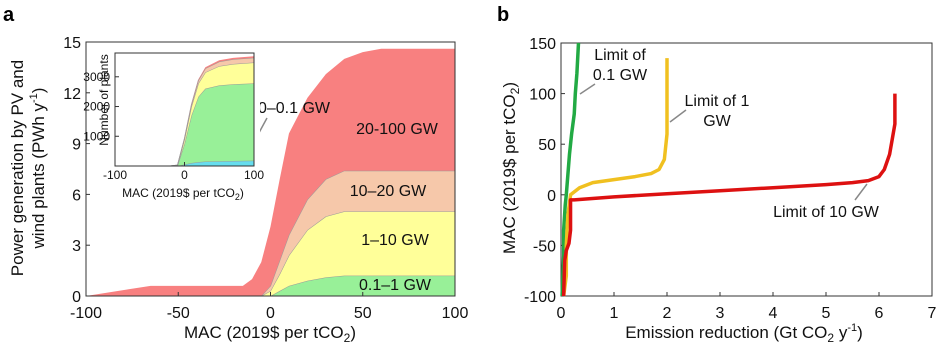  What do you see at coordinates (38, 169) in the screenshot?
I see `panel-a-ylabel-line2: wind plants (PWh y-1)` at bounding box center [38, 169].